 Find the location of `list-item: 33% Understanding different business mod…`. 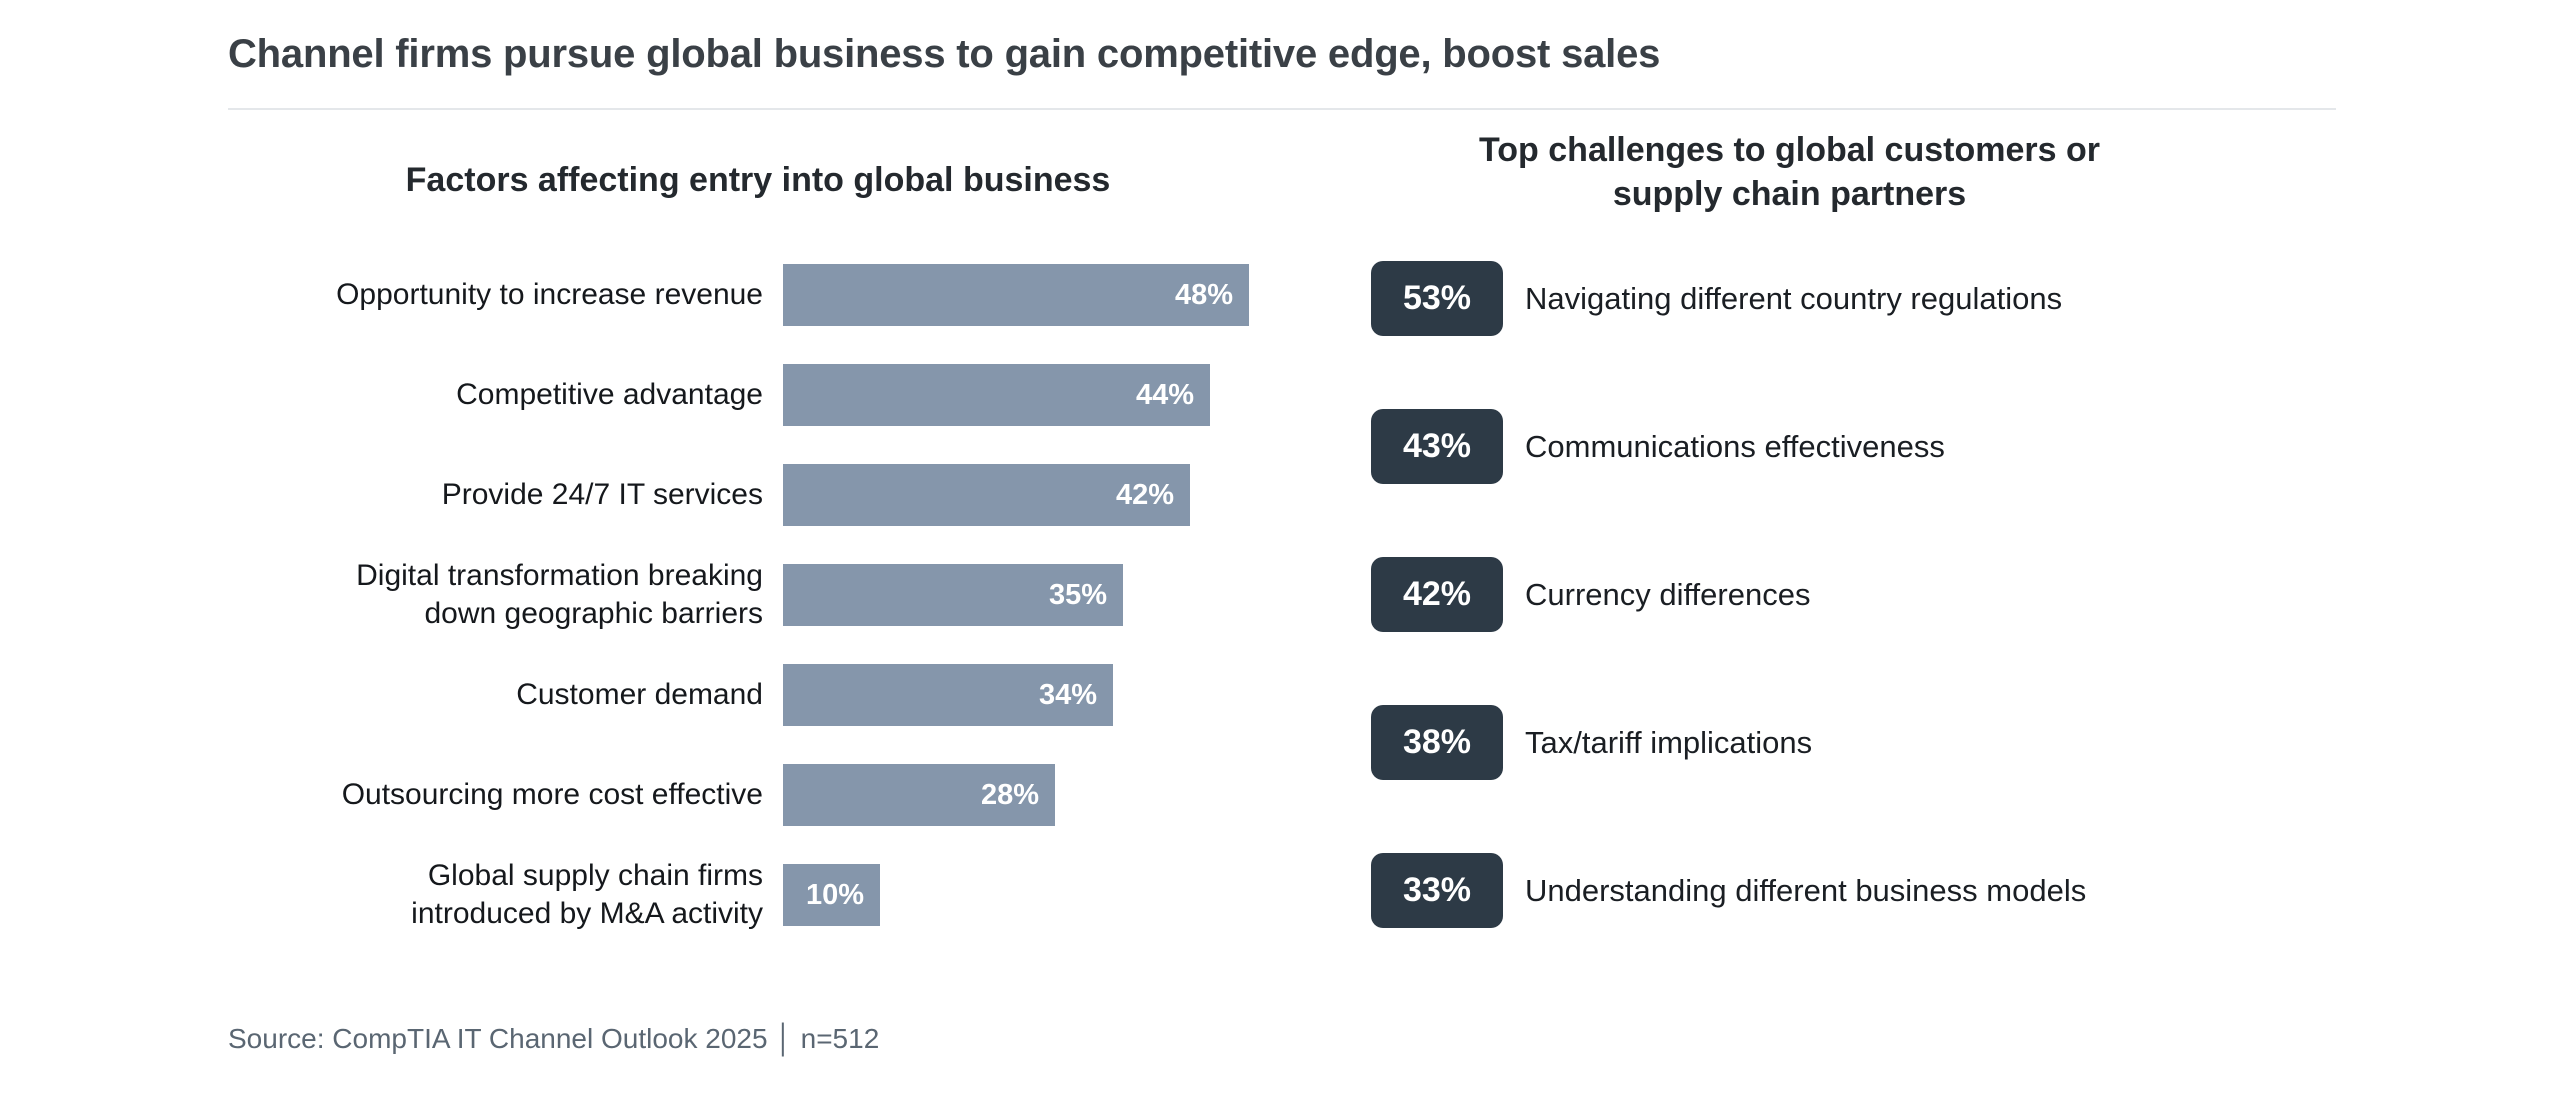

list-item: 33% Understanding different business mod… is located at coordinates (1789, 890).